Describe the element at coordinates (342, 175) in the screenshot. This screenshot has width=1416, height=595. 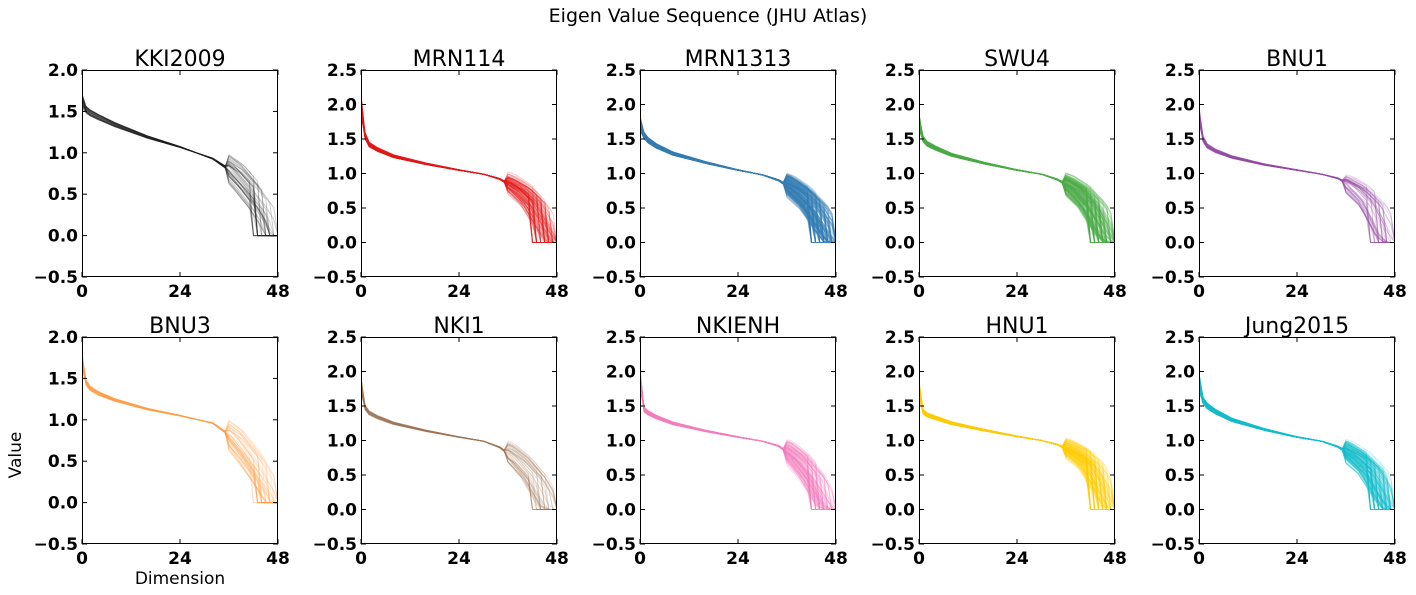
I see `y-tick-label: 1.0` at that location.